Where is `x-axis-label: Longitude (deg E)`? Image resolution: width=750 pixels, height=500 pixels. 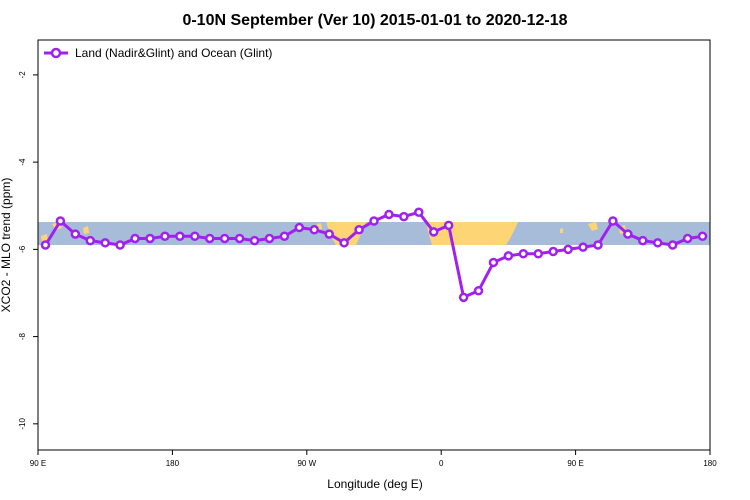 x-axis-label: Longitude (deg E) is located at coordinates (374, 484).